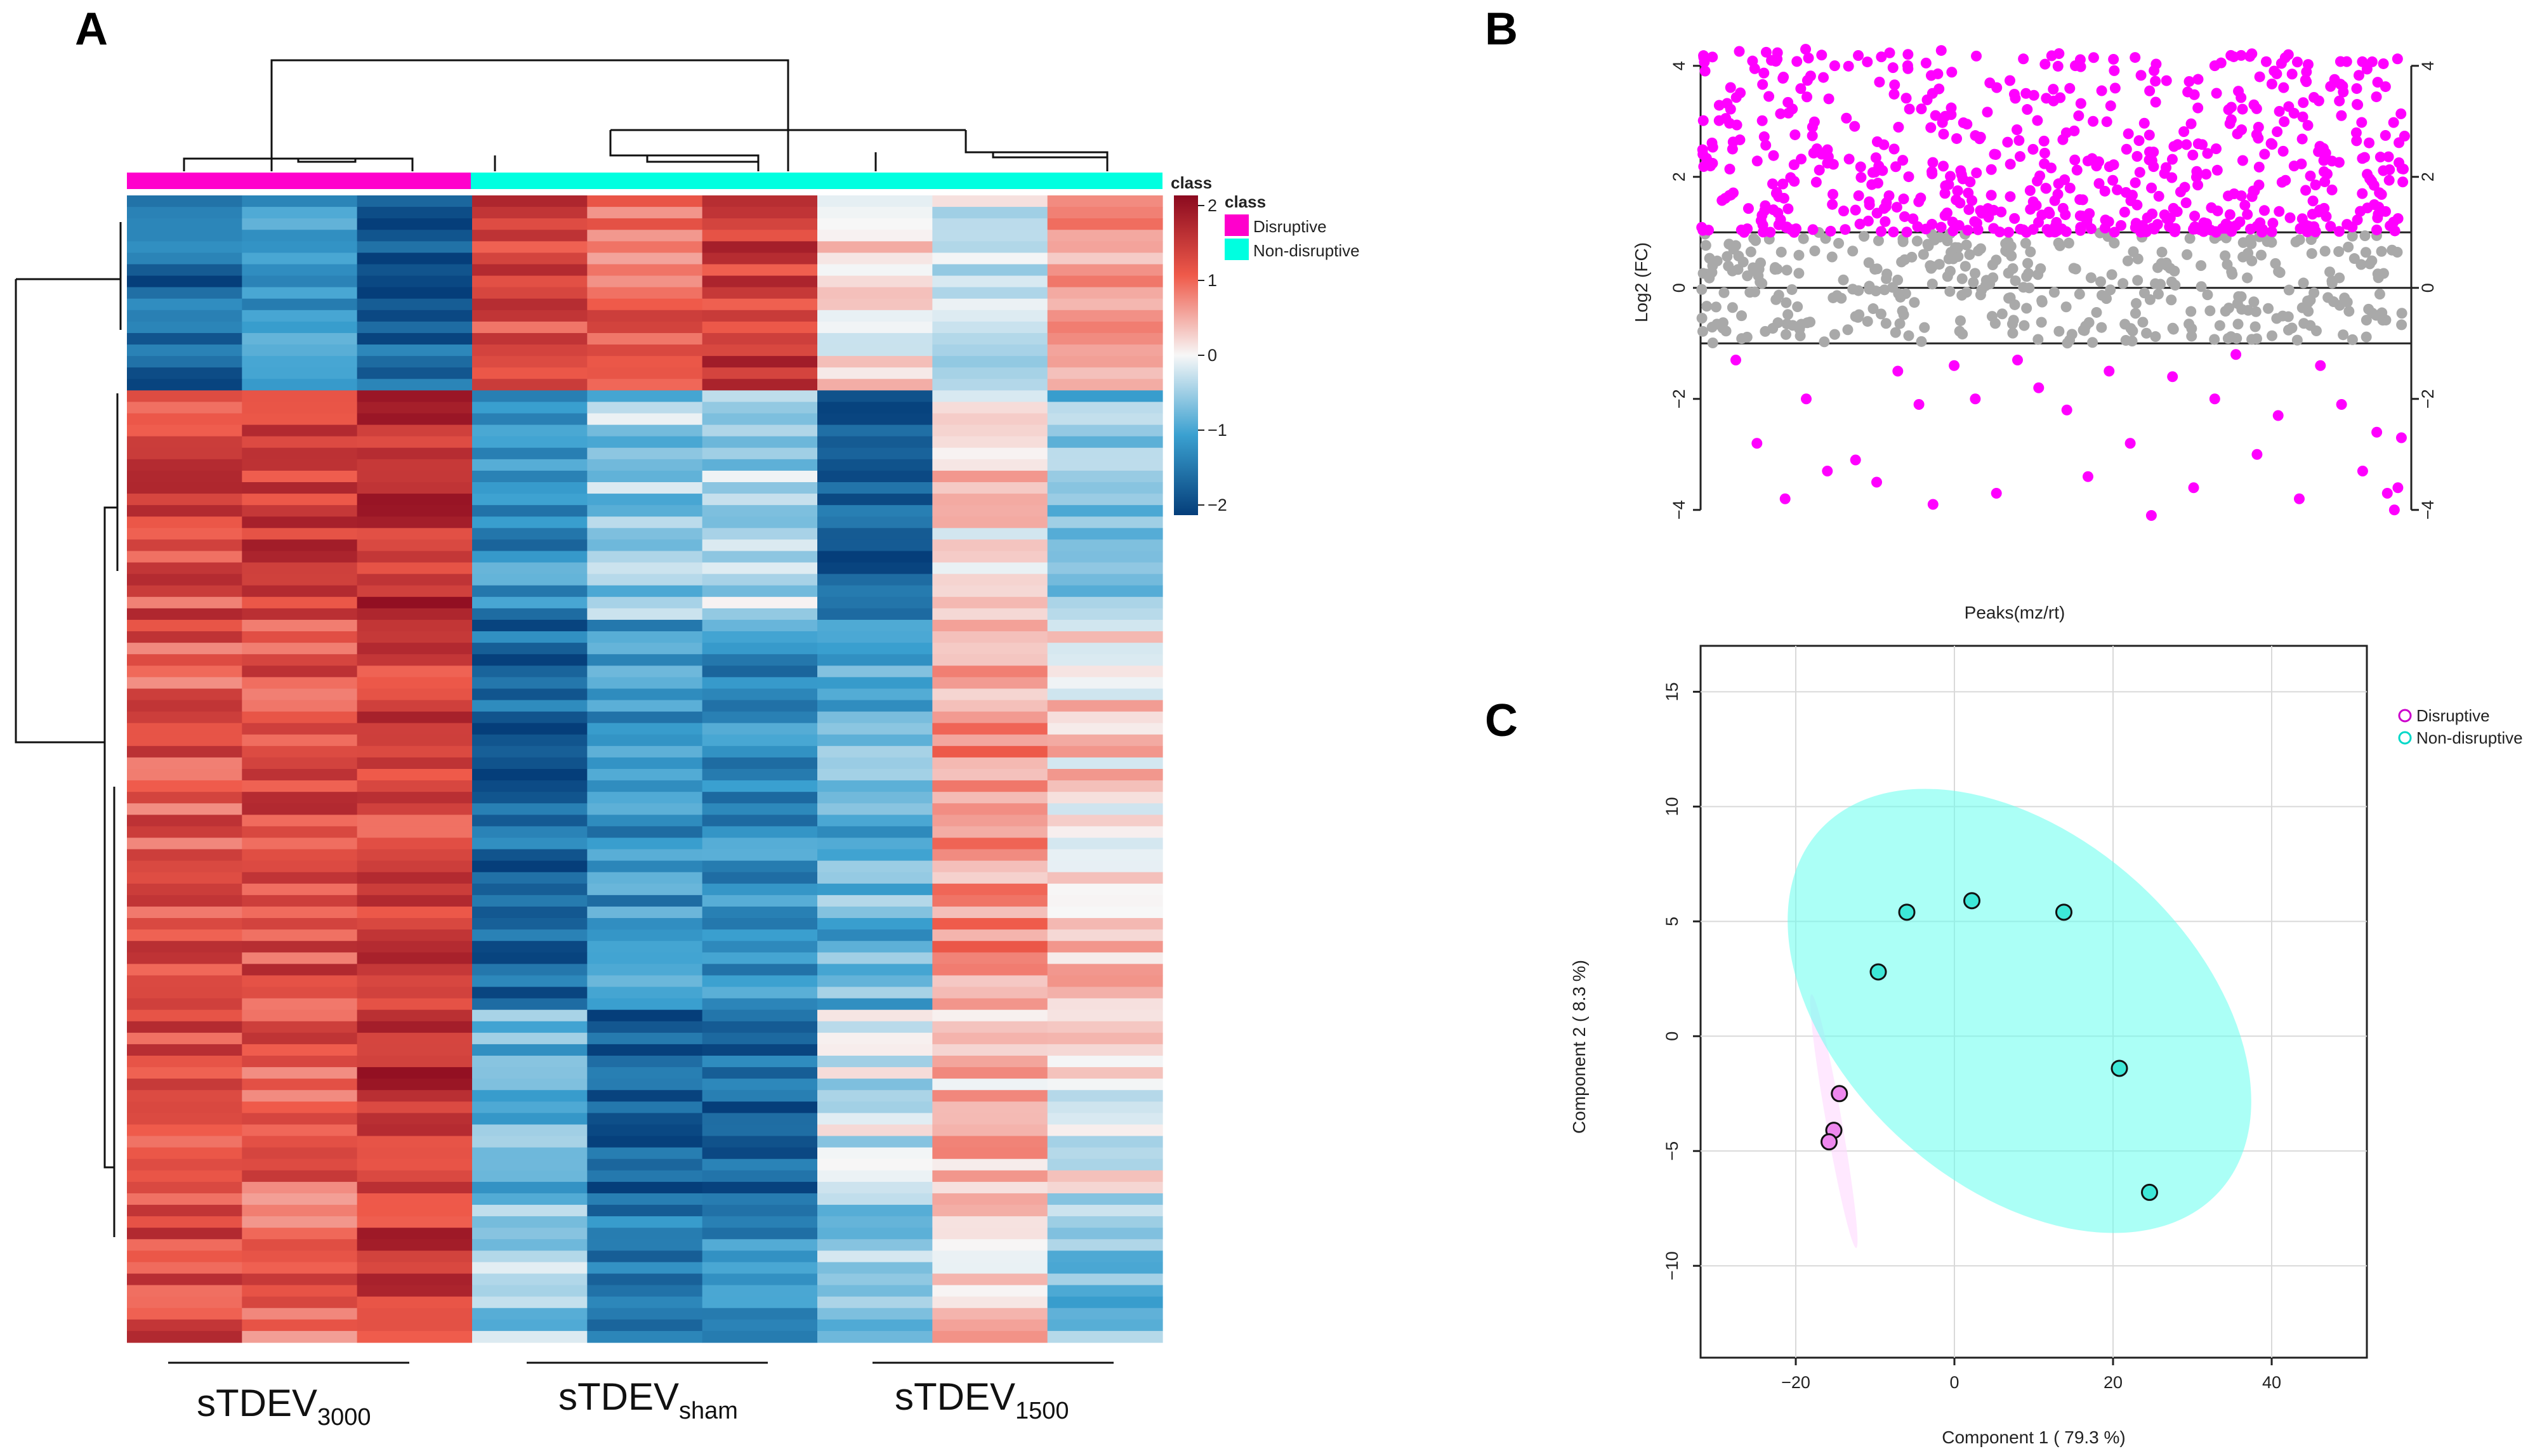 This screenshot has height=1456, width=2542. What do you see at coordinates (1975, 399) in the screenshot?
I see `fc-point-down` at bounding box center [1975, 399].